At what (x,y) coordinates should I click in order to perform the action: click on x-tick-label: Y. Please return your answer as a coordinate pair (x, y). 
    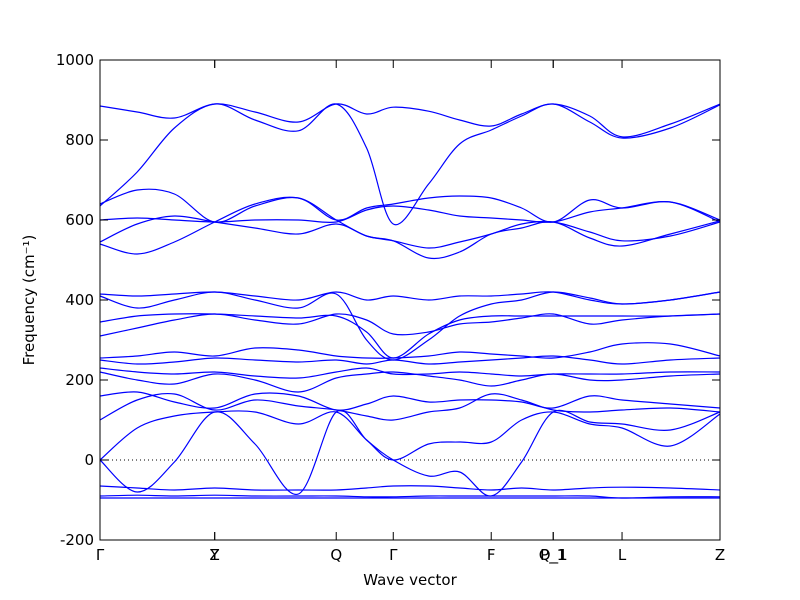
    Looking at the image, I should click on (214, 555).